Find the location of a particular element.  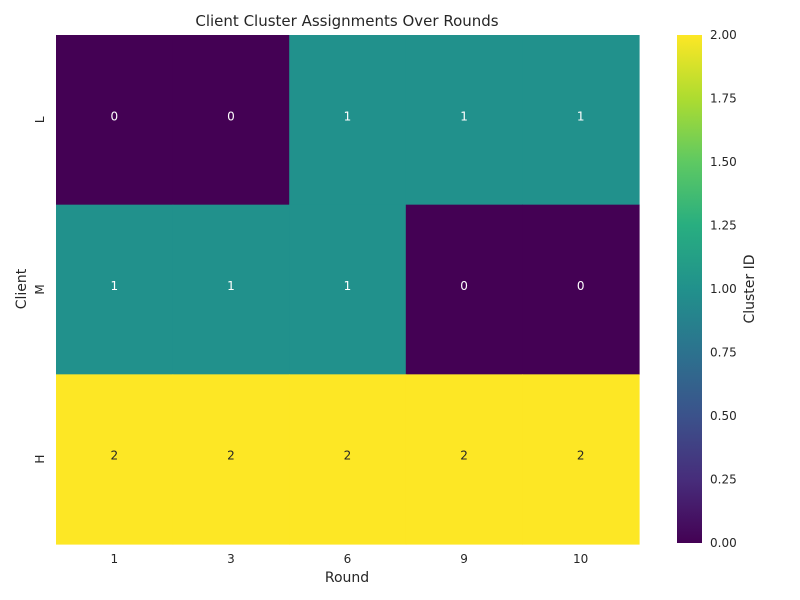

x-tick-label: 1 is located at coordinates (114, 559).